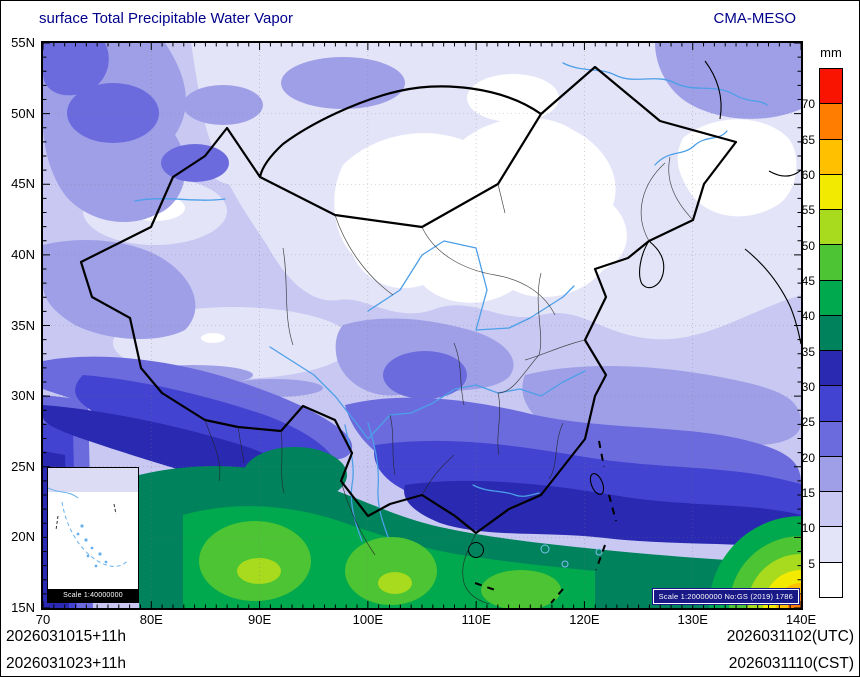 Image resolution: width=860 pixels, height=677 pixels. Describe the element at coordinates (23, 537) in the screenshot. I see `y-tick-label: 20N` at that location.